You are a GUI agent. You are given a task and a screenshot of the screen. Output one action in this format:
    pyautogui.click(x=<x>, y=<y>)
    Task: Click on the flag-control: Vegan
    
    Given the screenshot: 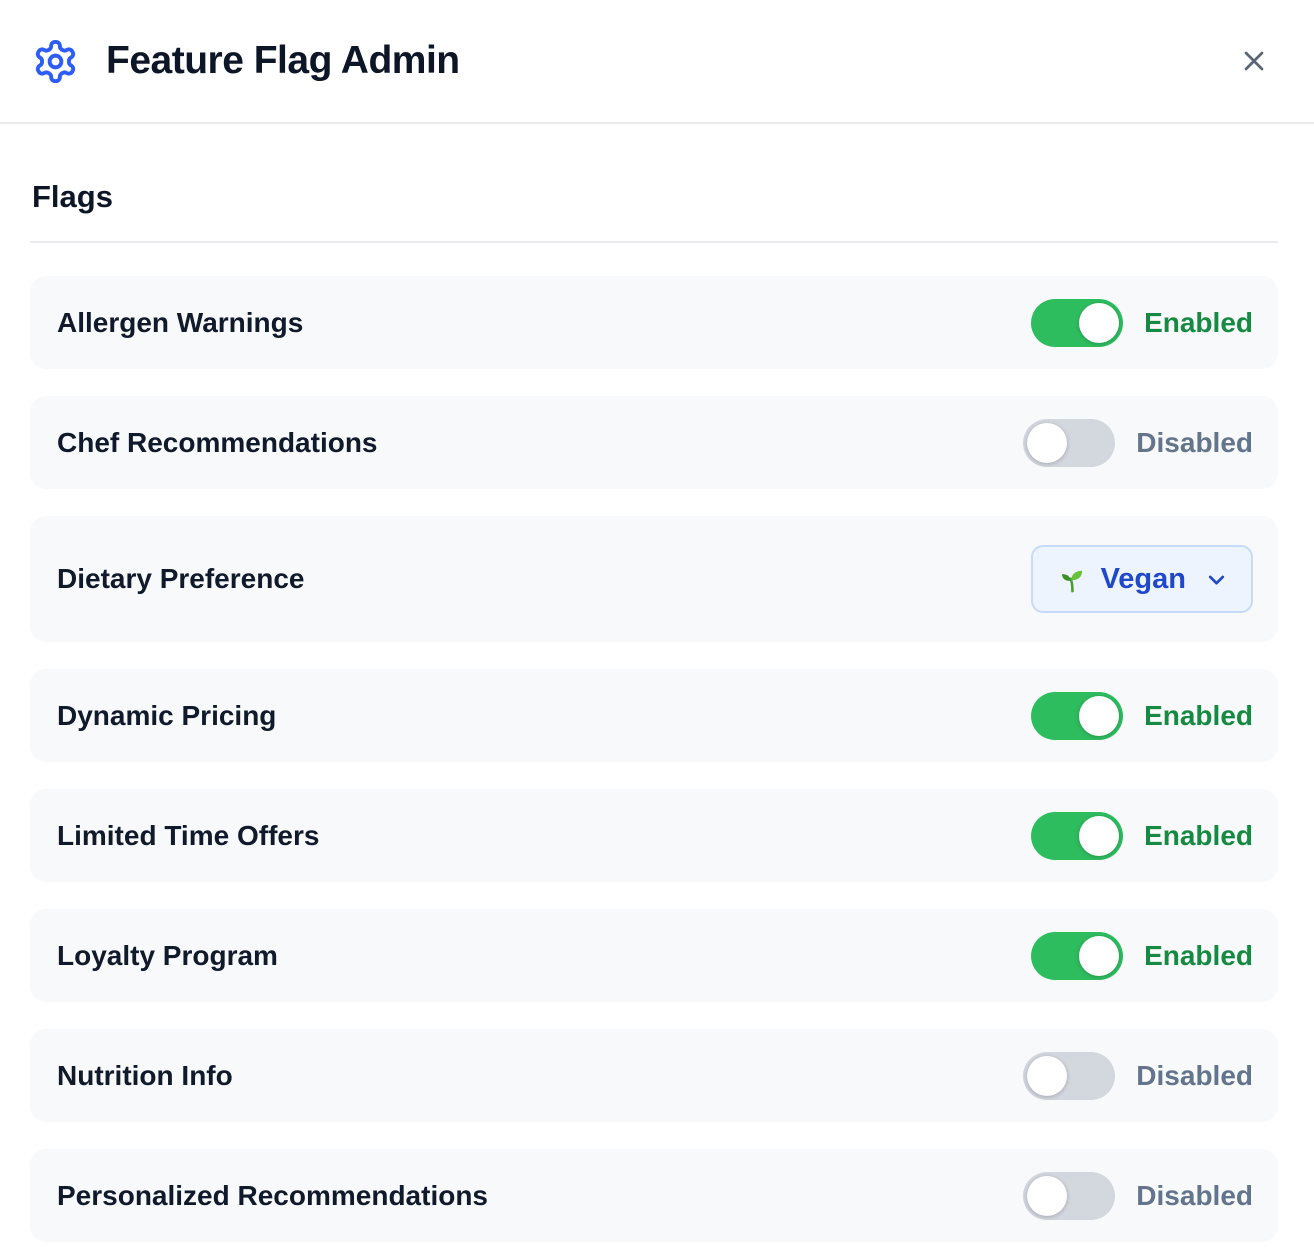 What is the action you would take?
    pyautogui.click(x=1141, y=579)
    